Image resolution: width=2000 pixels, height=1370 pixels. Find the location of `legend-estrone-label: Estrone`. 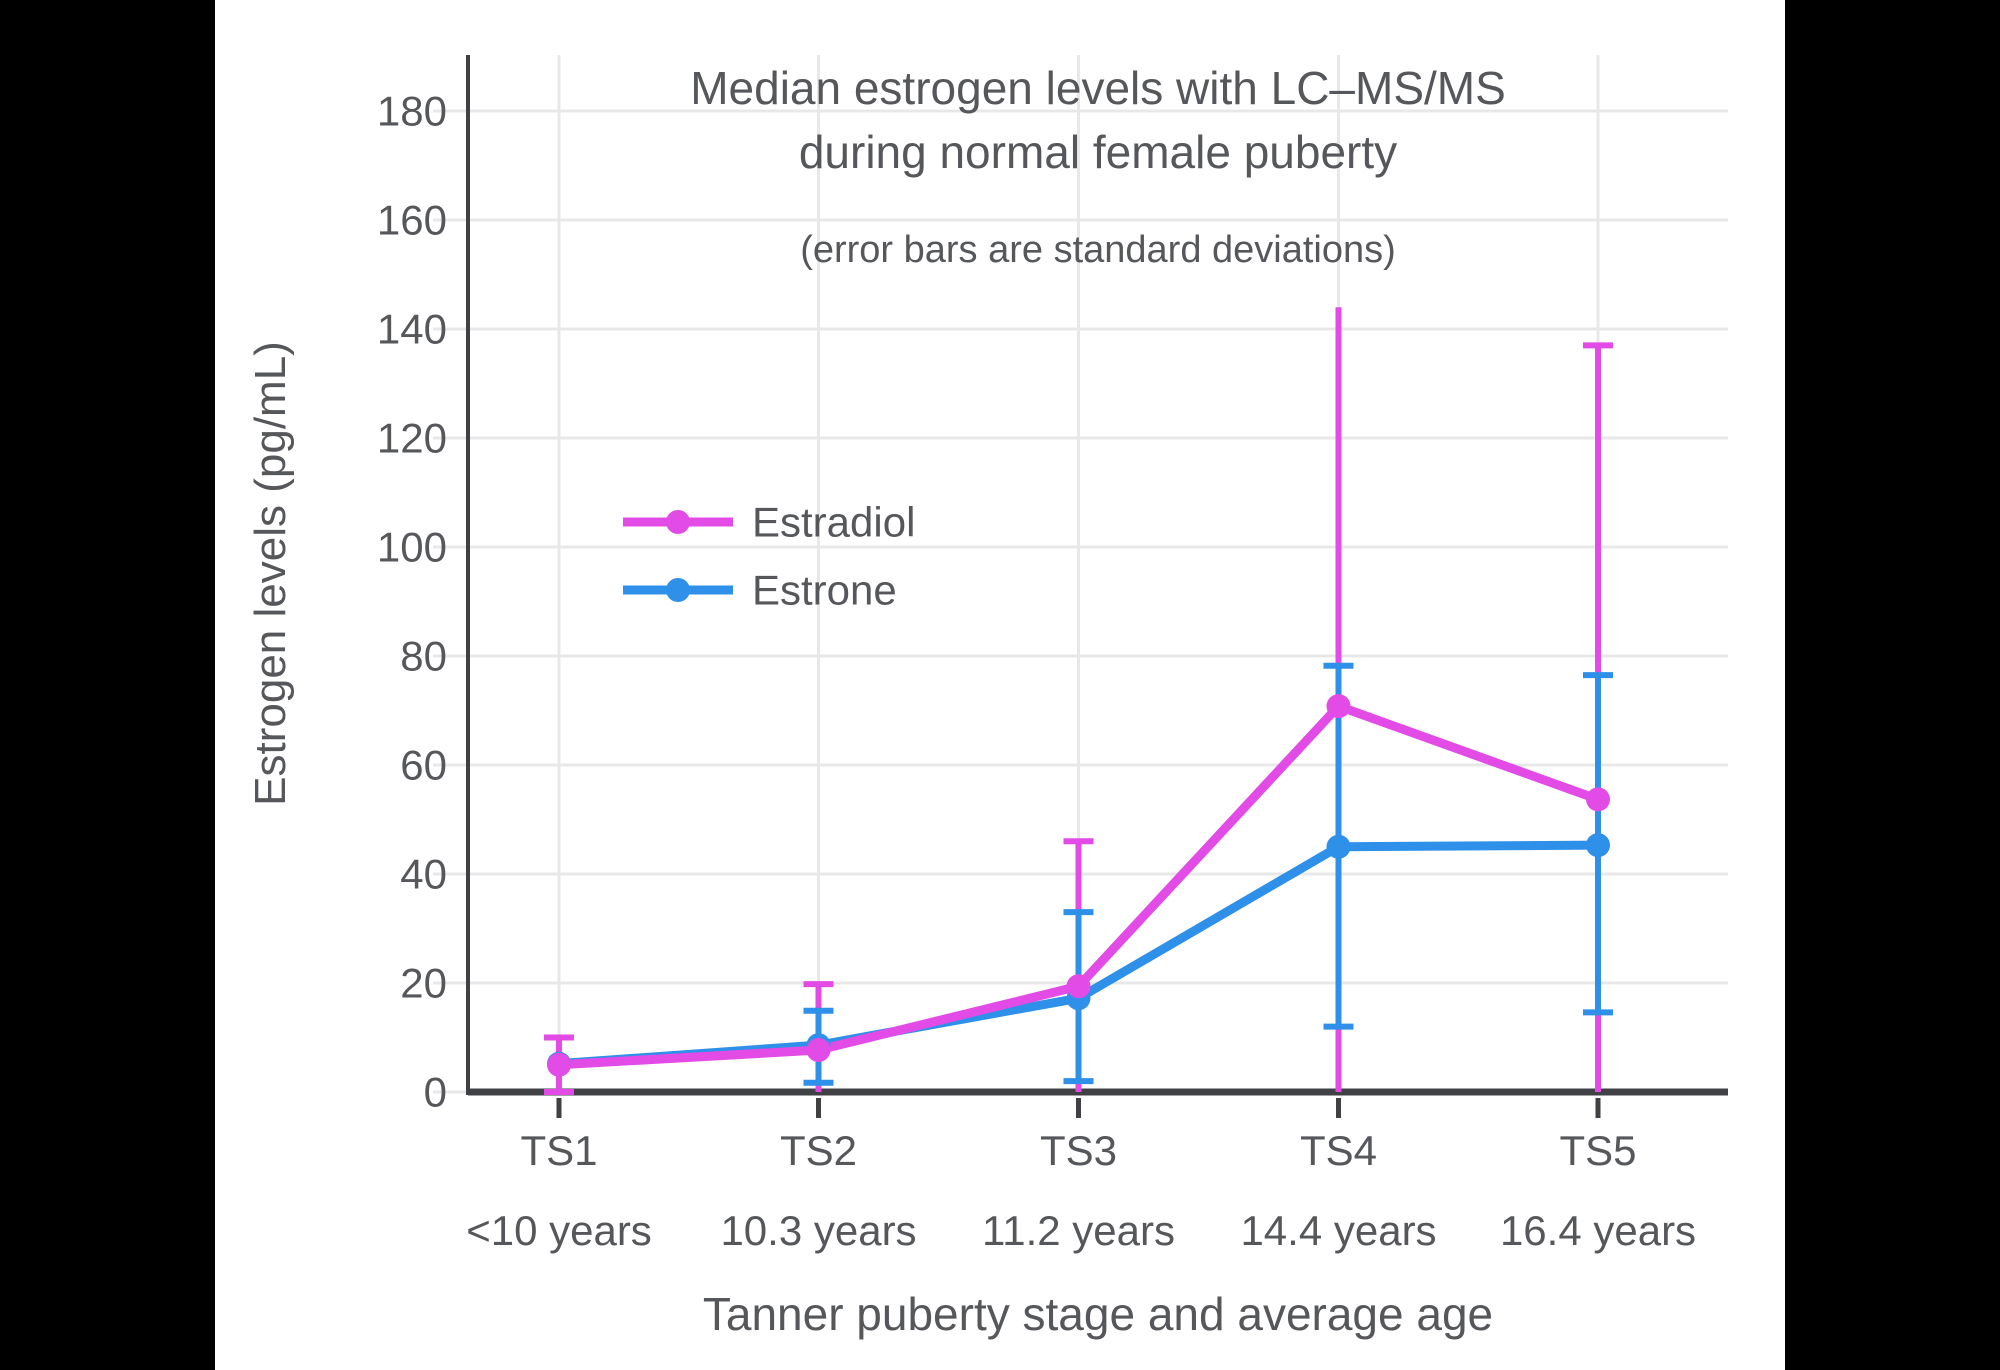

legend-estrone-label: Estrone is located at coordinates (824, 590).